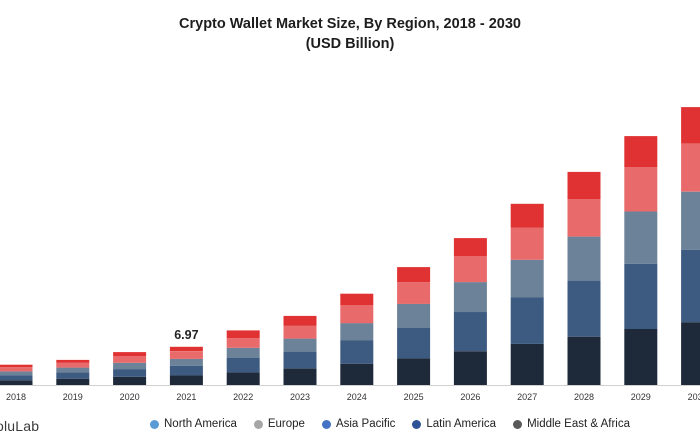  What do you see at coordinates (130, 359) in the screenshot?
I see `bar-segment-2020-europe` at bounding box center [130, 359].